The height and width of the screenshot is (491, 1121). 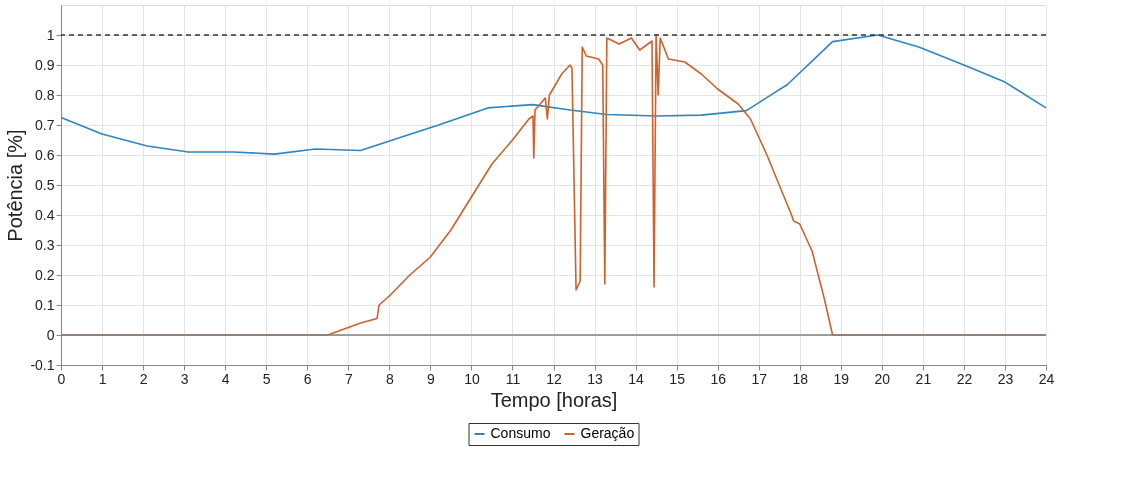 What do you see at coordinates (225, 378) in the screenshot?
I see `x-tick-label: 4` at bounding box center [225, 378].